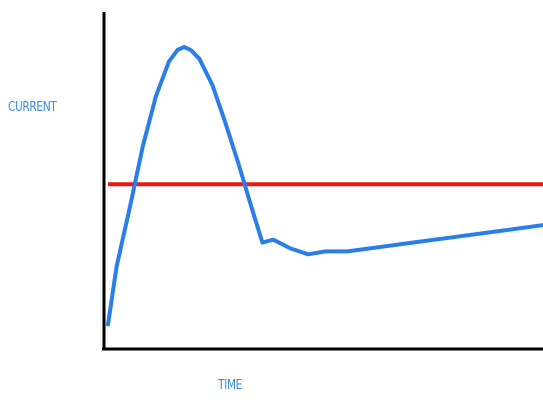  Describe the element at coordinates (32, 107) in the screenshot. I see `y-axis-label: CURRENT` at that location.